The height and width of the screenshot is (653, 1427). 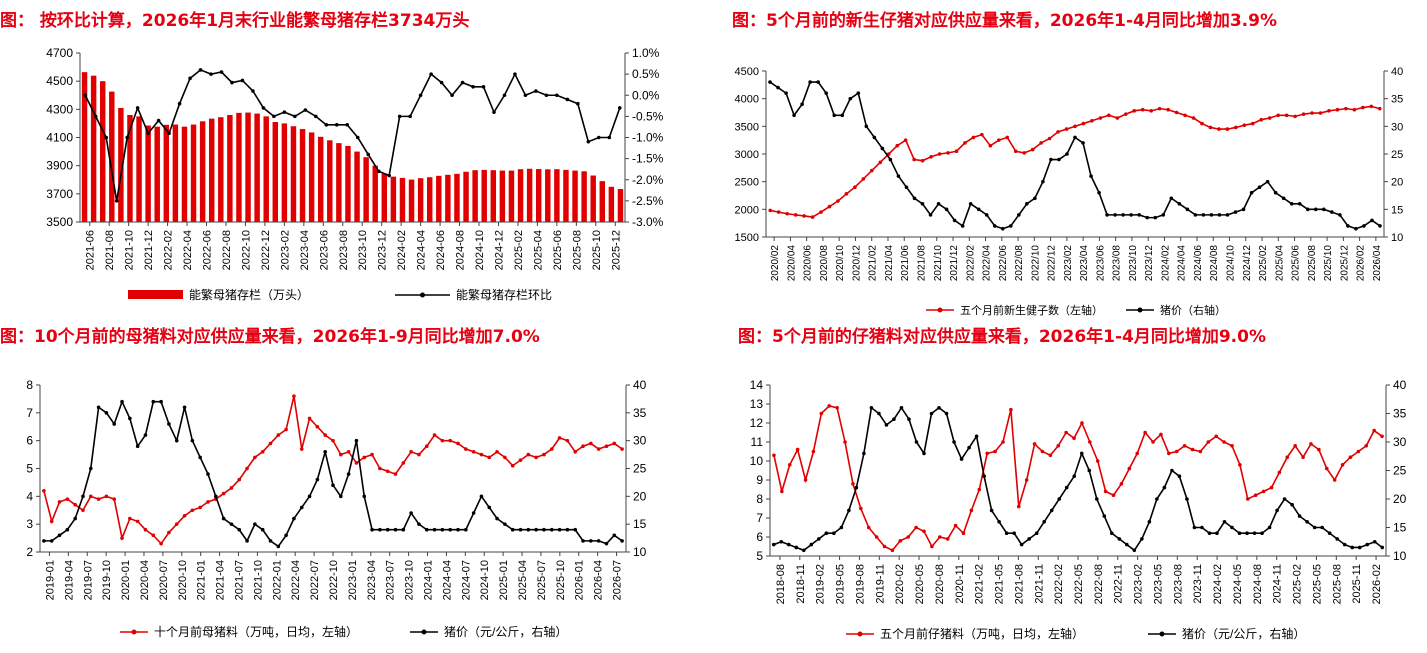 What do you see at coordinates (538, 250) in the screenshot?
I see `x-tick-label: 2025-04` at bounding box center [538, 250].